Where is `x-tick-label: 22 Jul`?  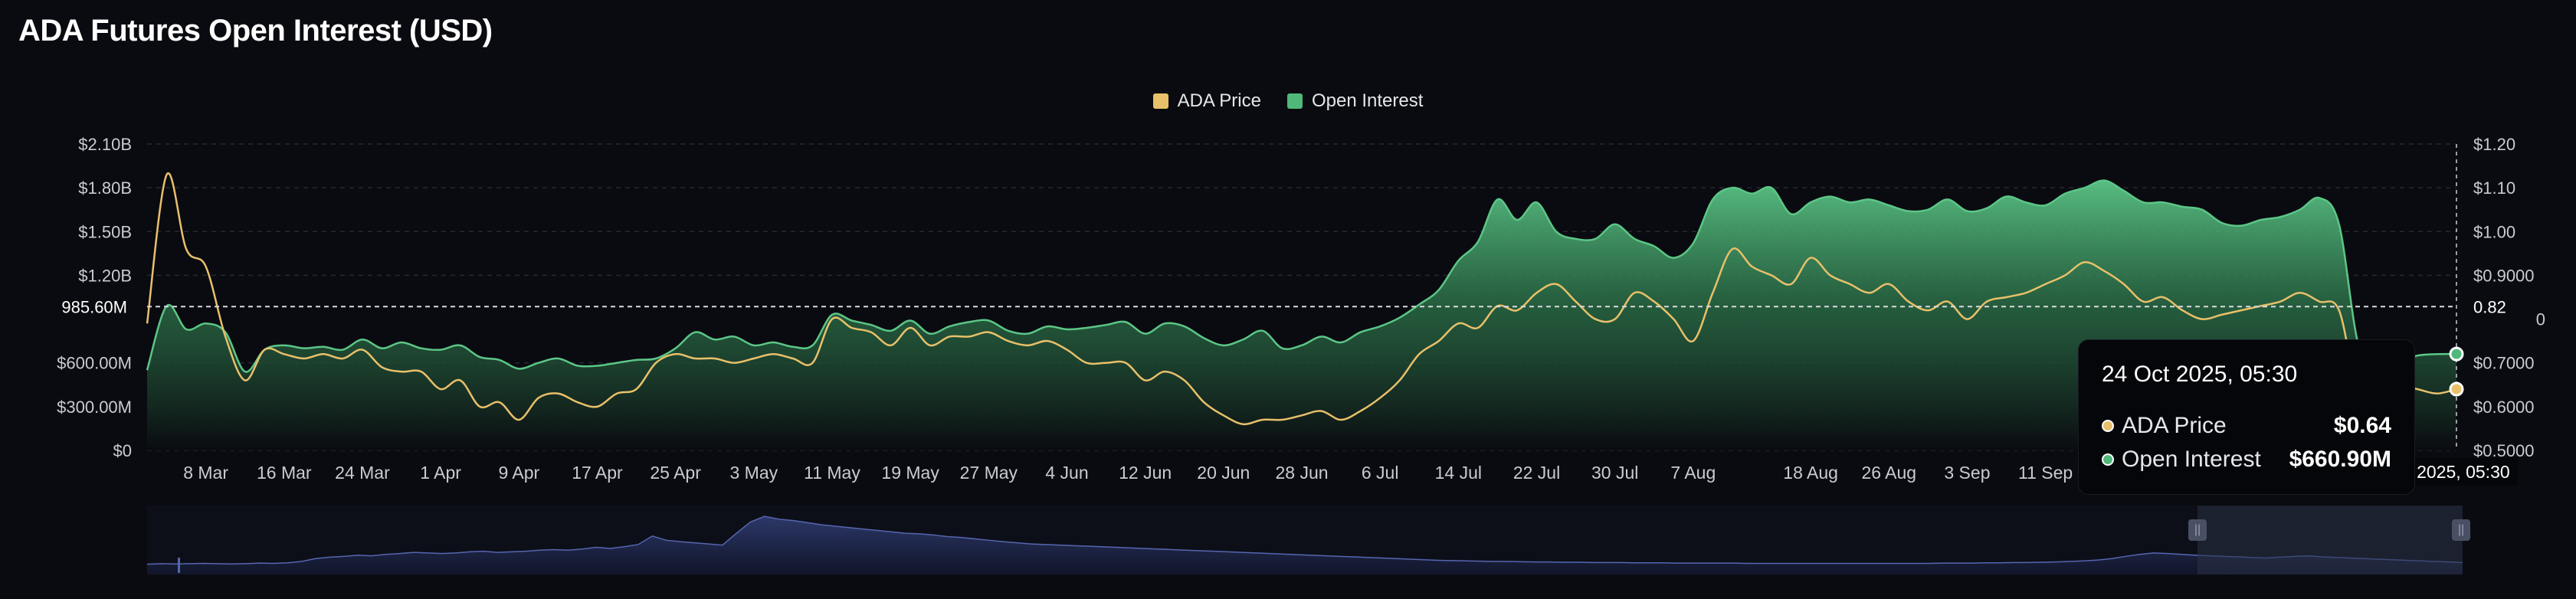 x-tick-label: 22 Jul is located at coordinates (1537, 473).